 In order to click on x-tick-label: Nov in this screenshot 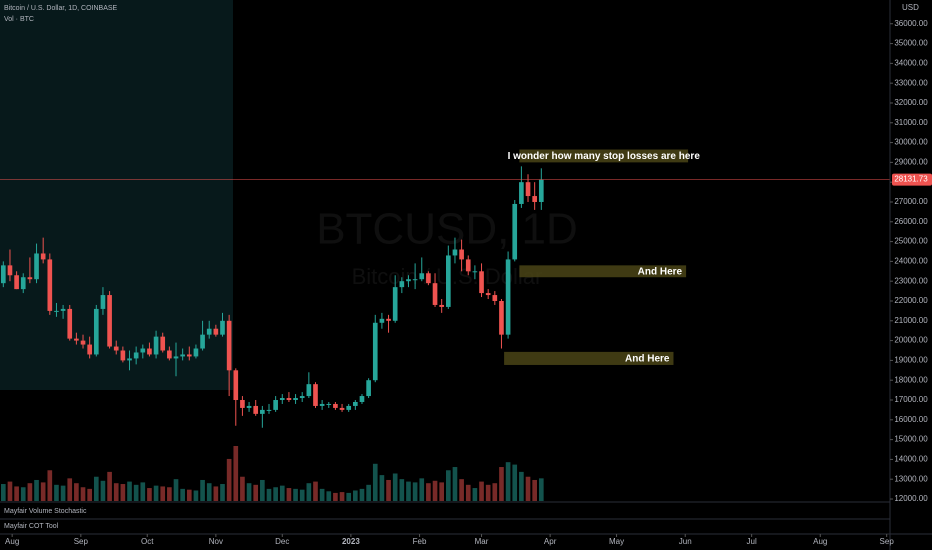, I will do `click(216, 541)`.